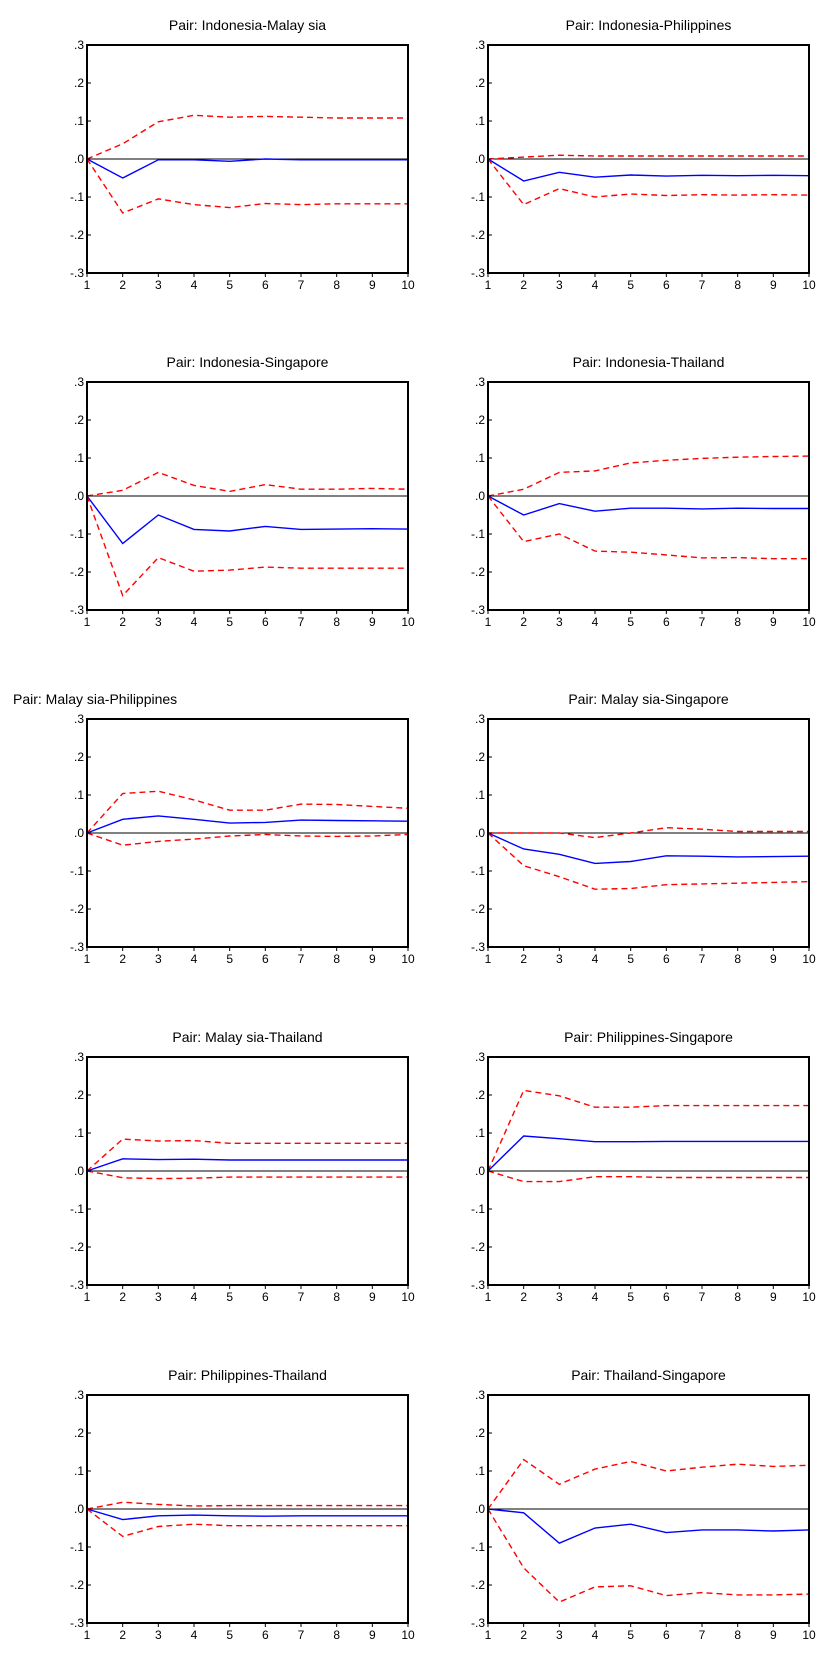 The width and height of the screenshot is (823, 1666). Describe the element at coordinates (478, 947) in the screenshot. I see `y-tick-label: -.3` at that location.